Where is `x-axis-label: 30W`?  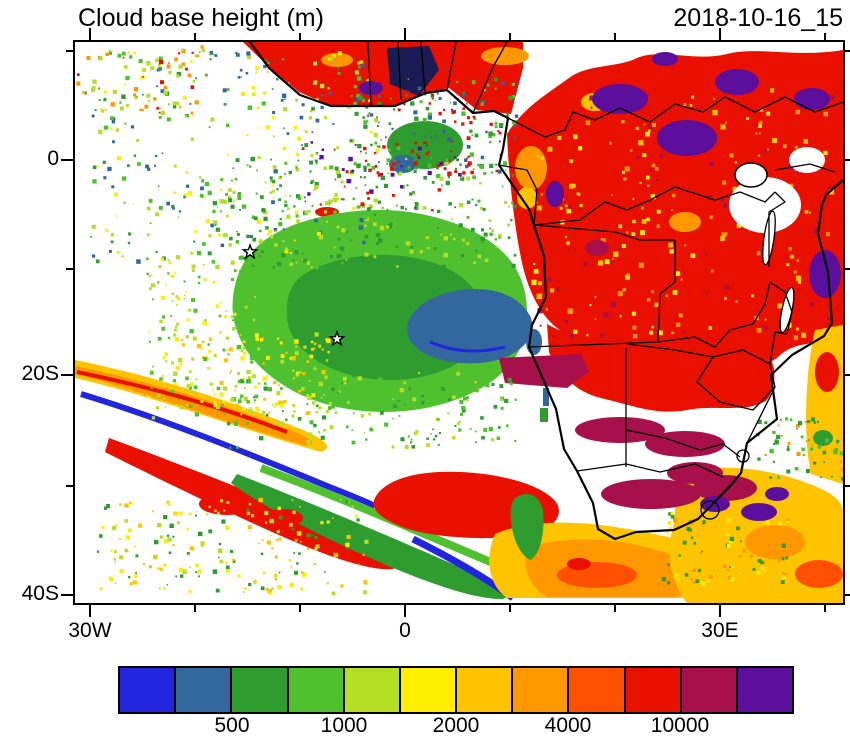
x-axis-label: 30W is located at coordinates (90, 630).